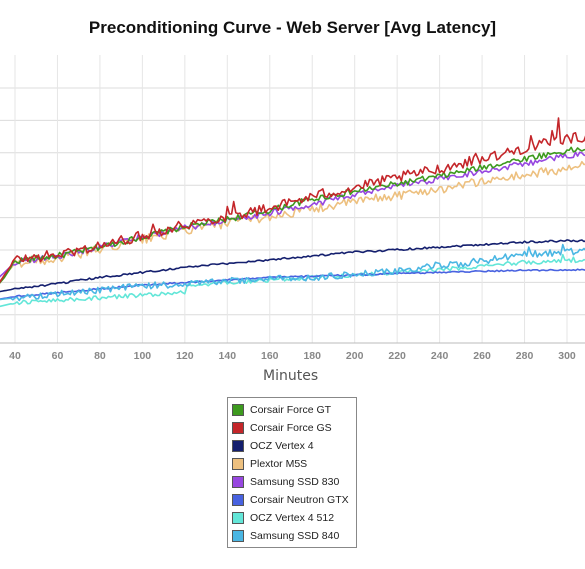 This screenshot has height=569, width=585. I want to click on legend-item: OCZ Vertex 4, so click(292, 446).